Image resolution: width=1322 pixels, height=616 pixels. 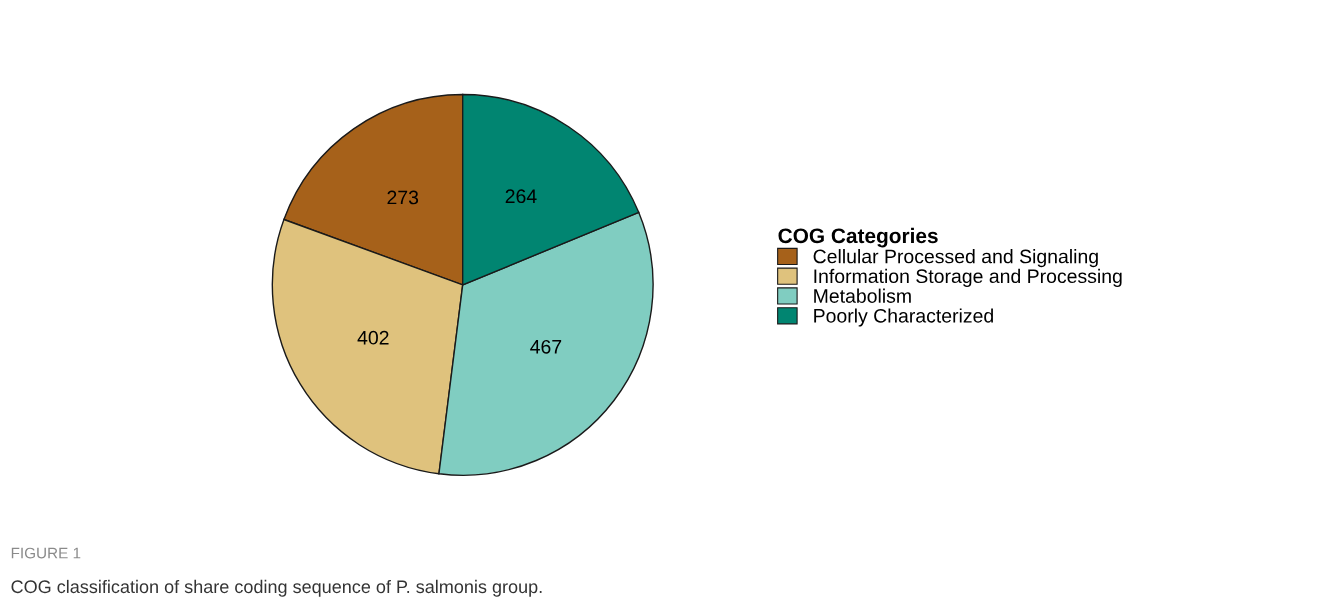 I want to click on legend-label: Poorly Characterized, so click(x=903, y=317).